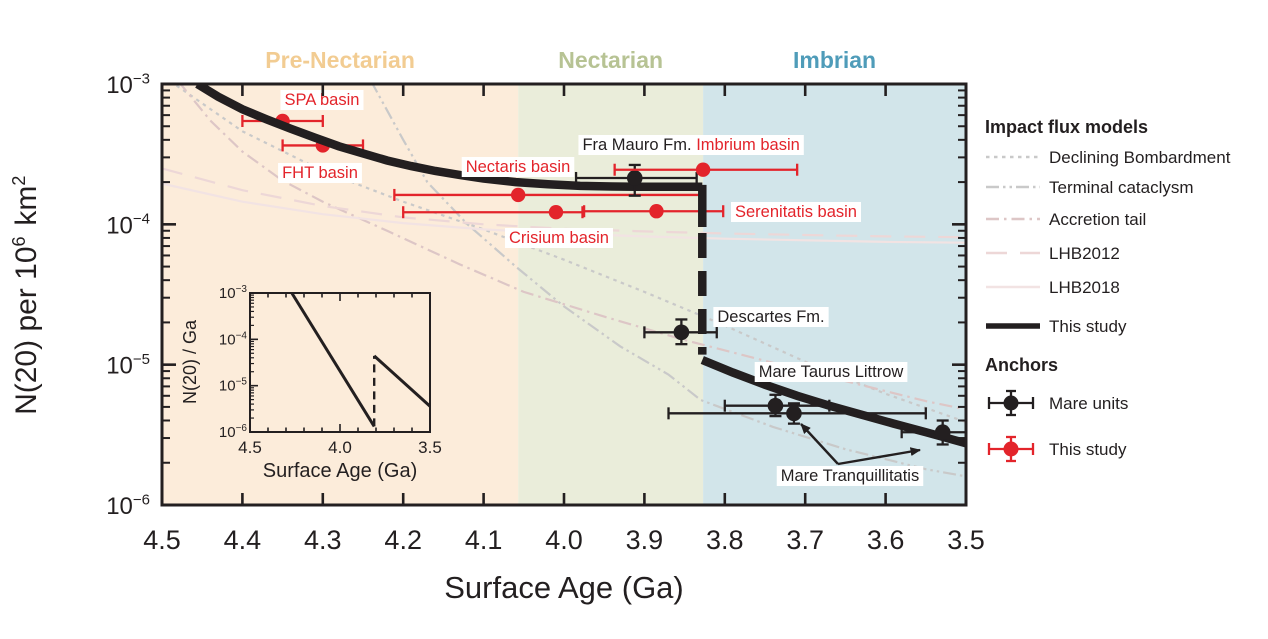  What do you see at coordinates (518, 195) in the screenshot?
I see `anchor-point-nectaris-basin` at bounding box center [518, 195].